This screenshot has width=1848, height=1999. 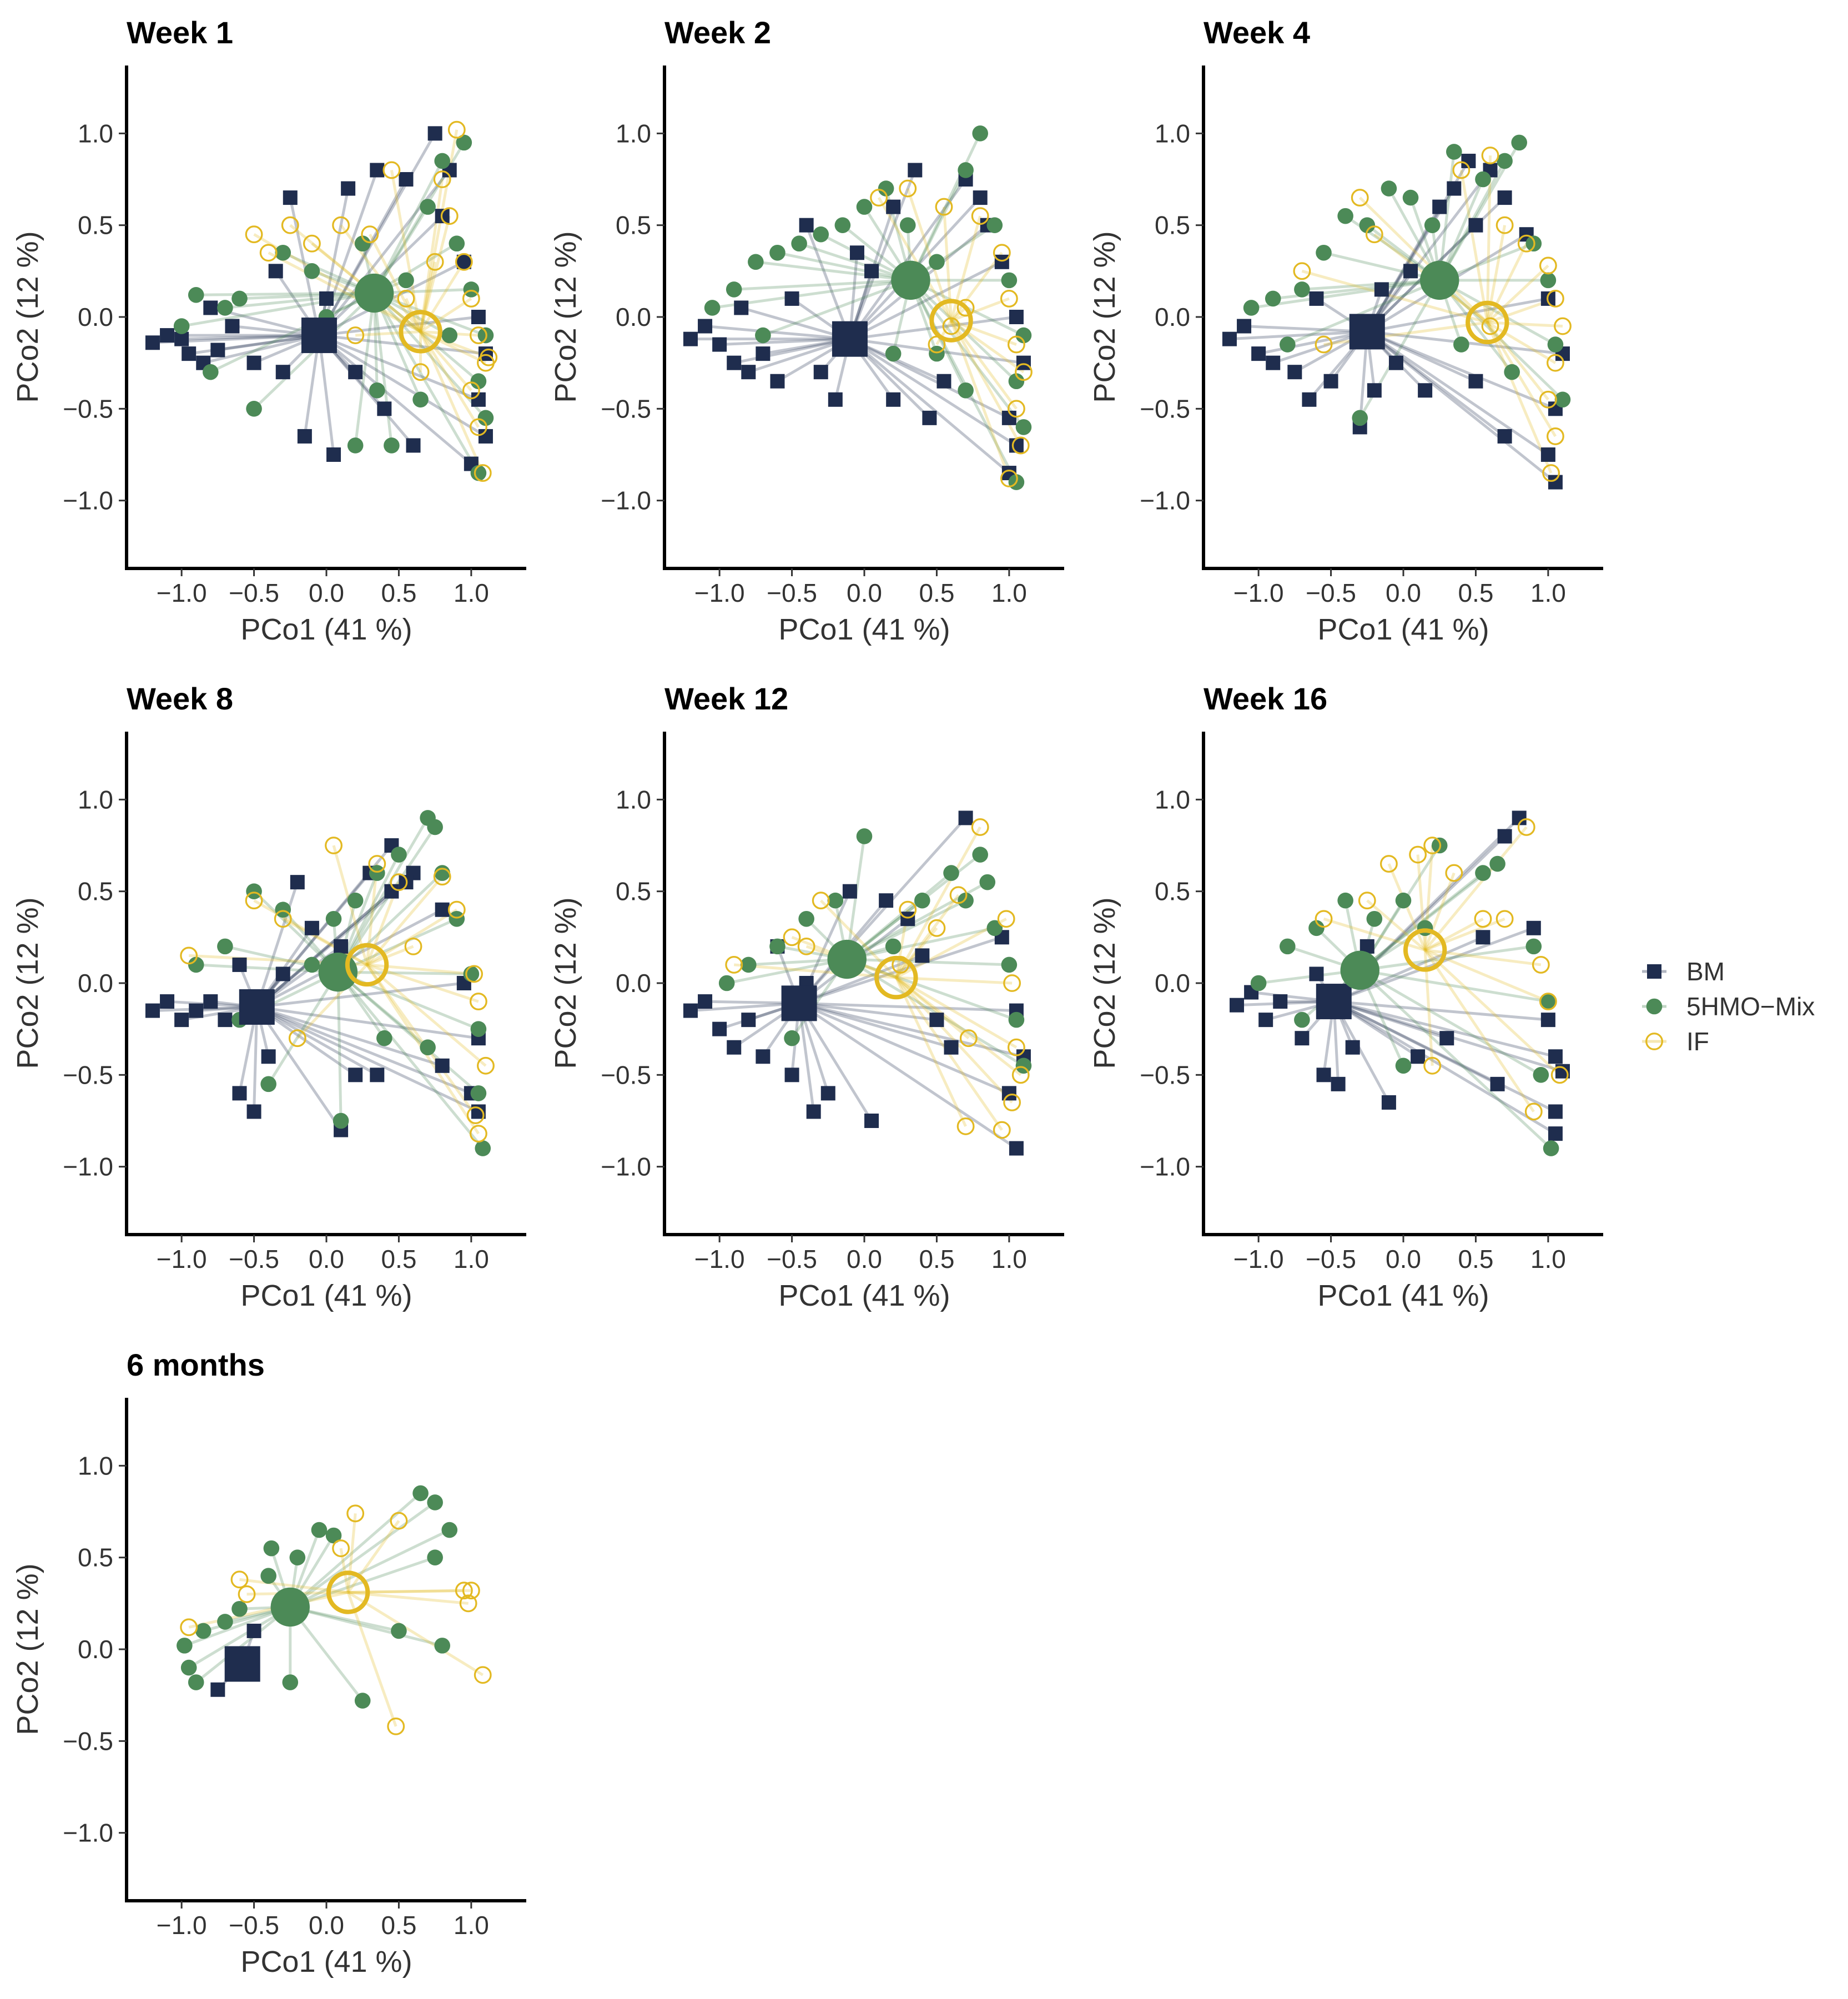 What do you see at coordinates (565, 317) in the screenshot?
I see `y-axis-title: PCo2 (12 %)` at bounding box center [565, 317].